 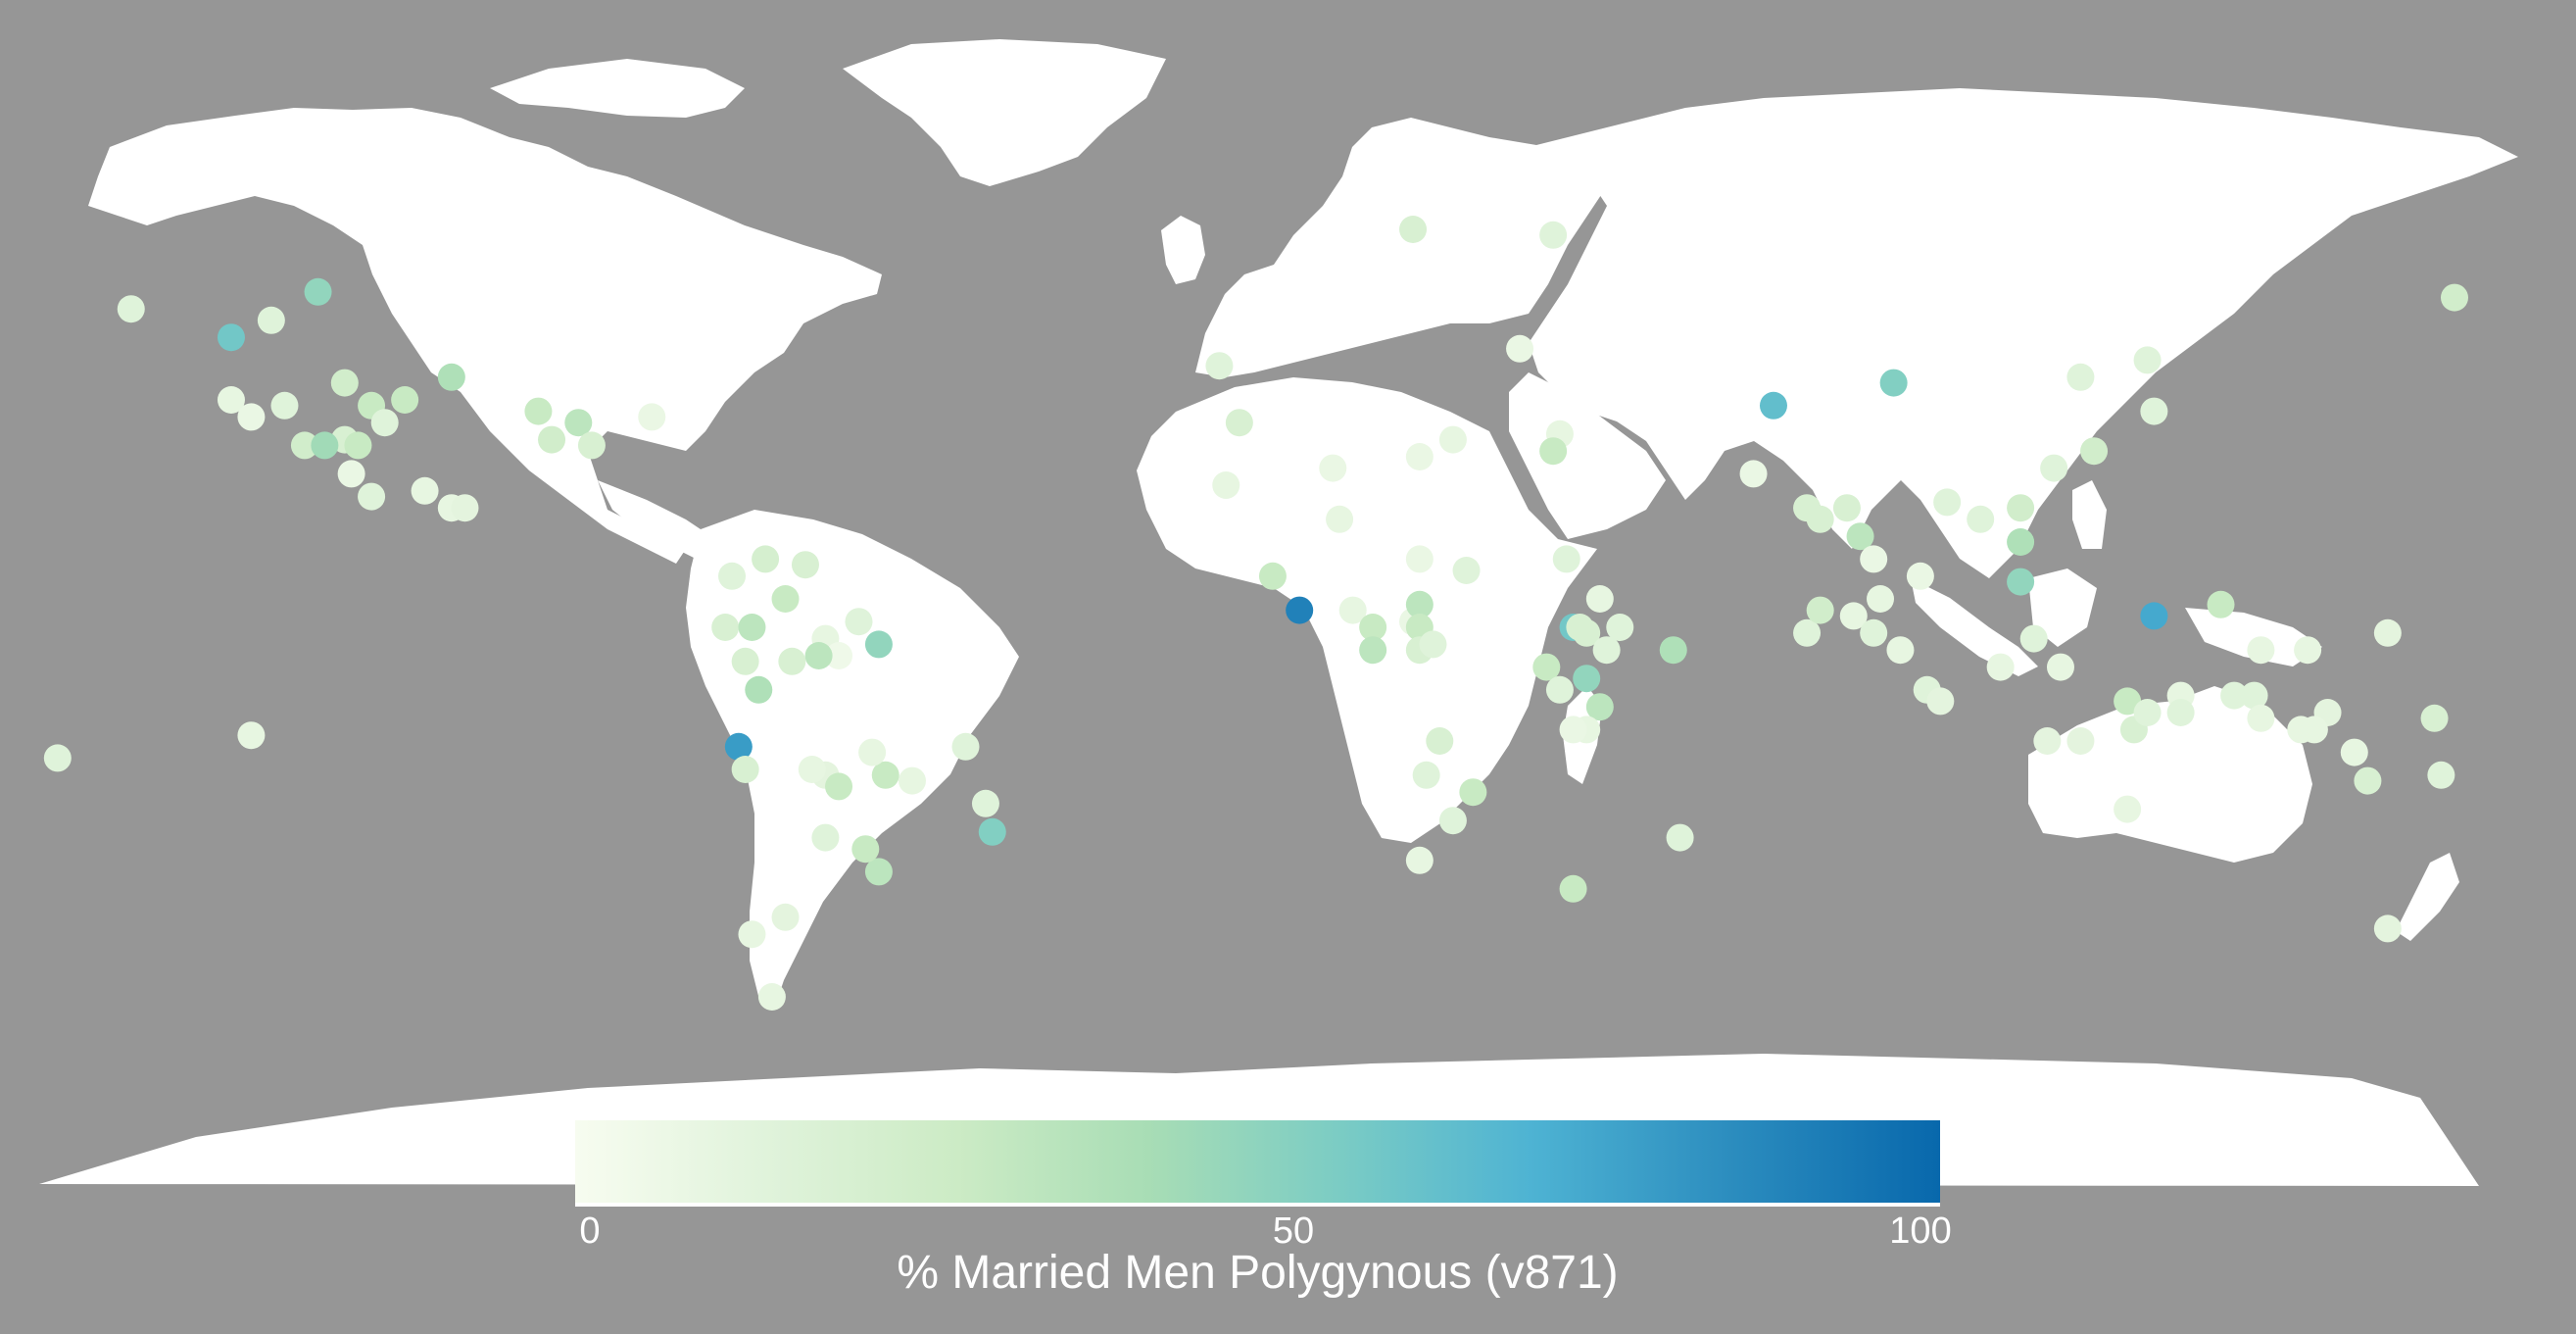 I want to click on land-south-america, so click(x=852, y=760).